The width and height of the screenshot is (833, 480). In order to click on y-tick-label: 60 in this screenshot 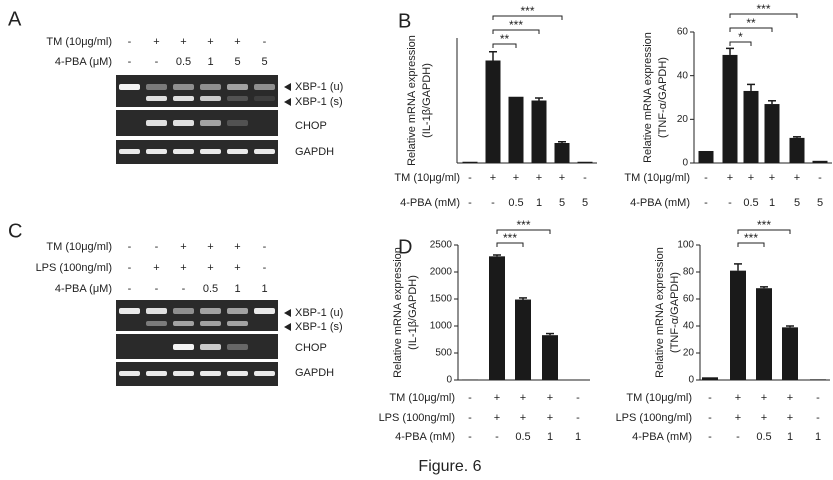, I will do `click(683, 32)`.